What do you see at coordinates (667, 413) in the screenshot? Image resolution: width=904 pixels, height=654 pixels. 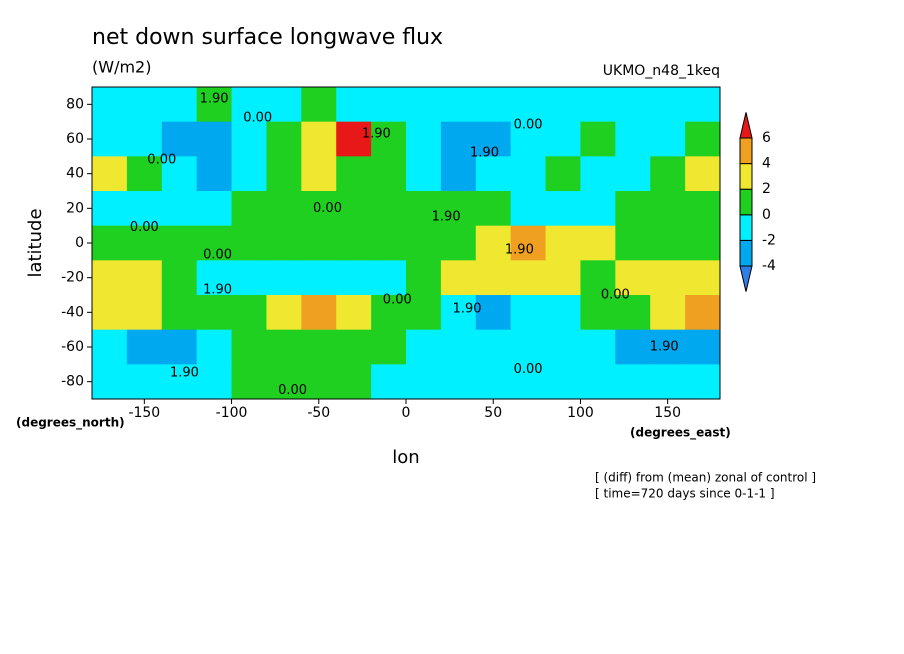 I see `x-tick-label: 150` at bounding box center [667, 413].